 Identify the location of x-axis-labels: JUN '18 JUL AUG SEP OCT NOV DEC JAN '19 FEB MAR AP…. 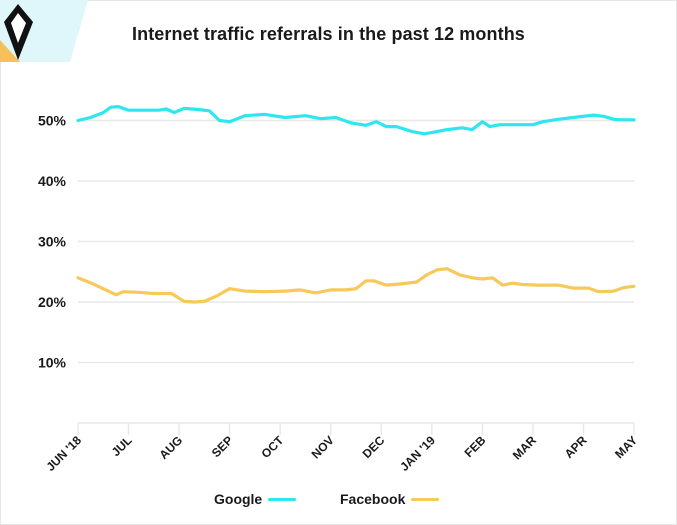
(341, 453).